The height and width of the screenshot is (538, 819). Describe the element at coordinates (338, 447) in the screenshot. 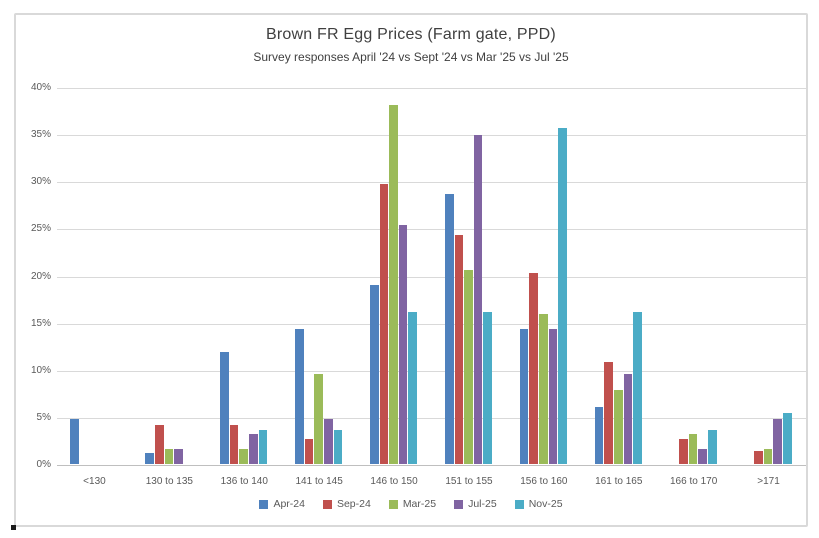

I see `bar-Nov-25-141 to 145` at that location.